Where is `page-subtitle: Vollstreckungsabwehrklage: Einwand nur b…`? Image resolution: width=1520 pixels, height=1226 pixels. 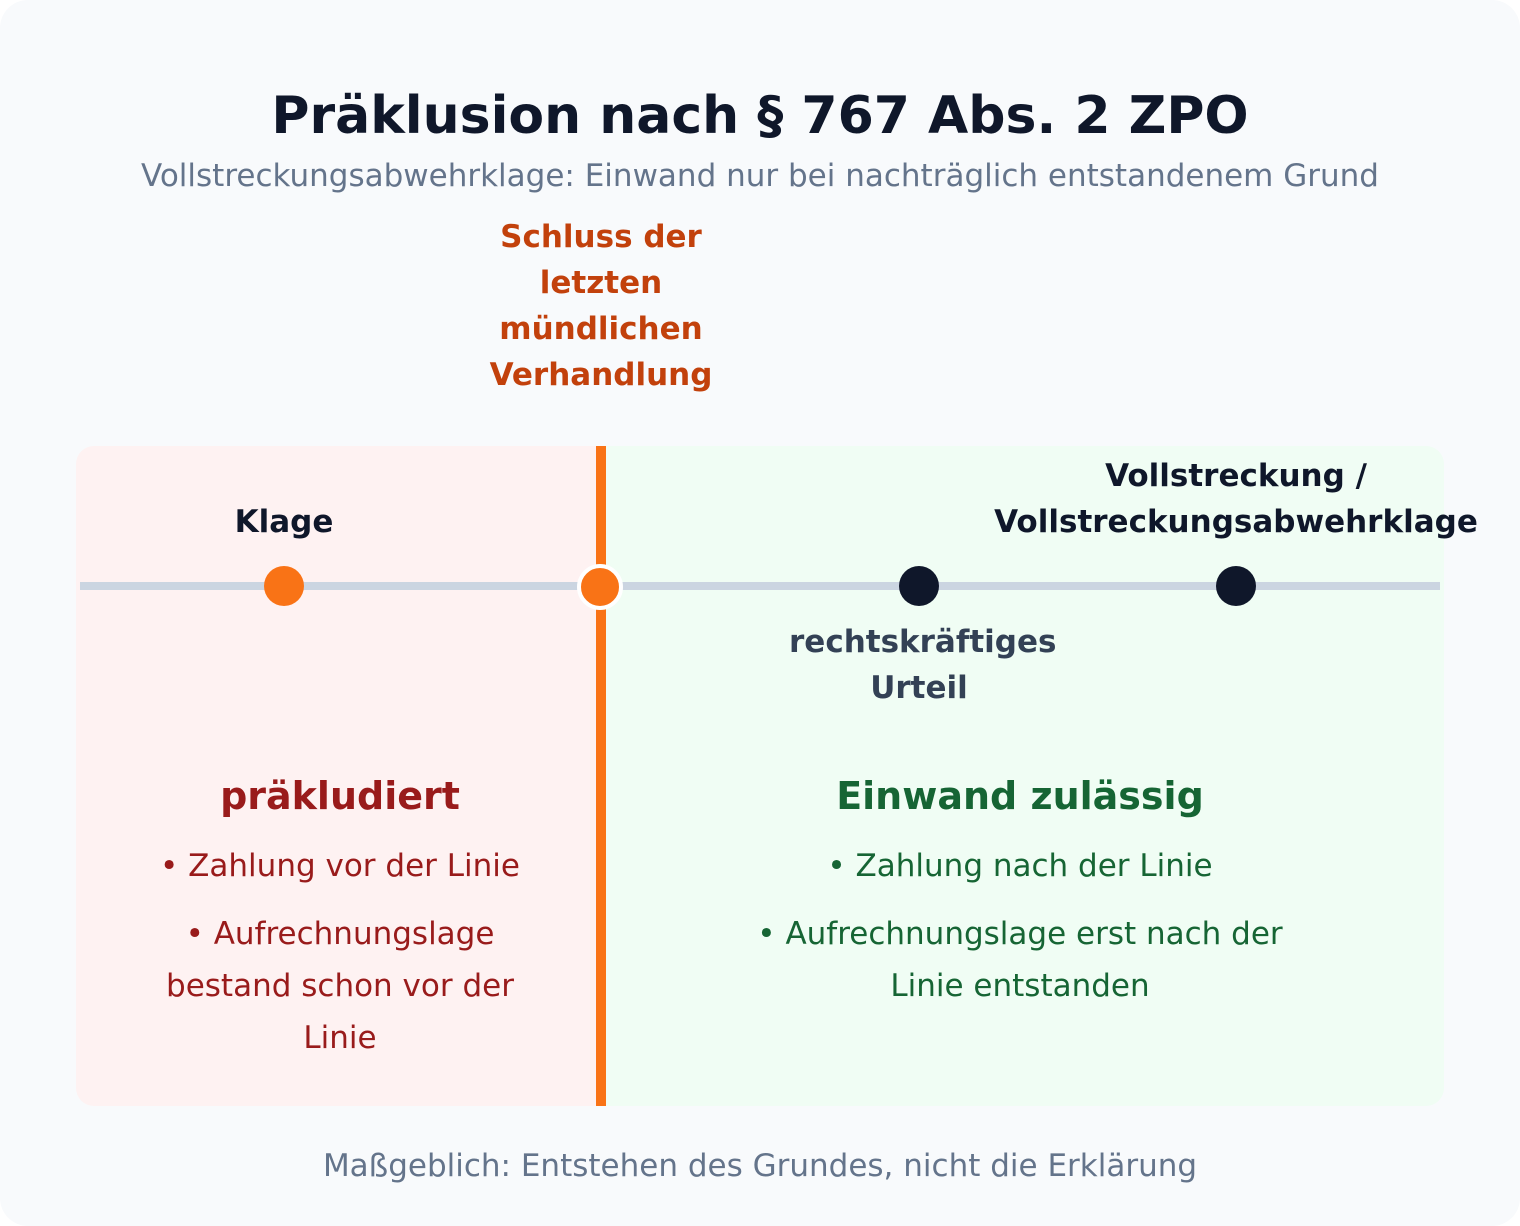
page-subtitle: Vollstreckungsabwehrklage: Einwand nur b… is located at coordinates (760, 176).